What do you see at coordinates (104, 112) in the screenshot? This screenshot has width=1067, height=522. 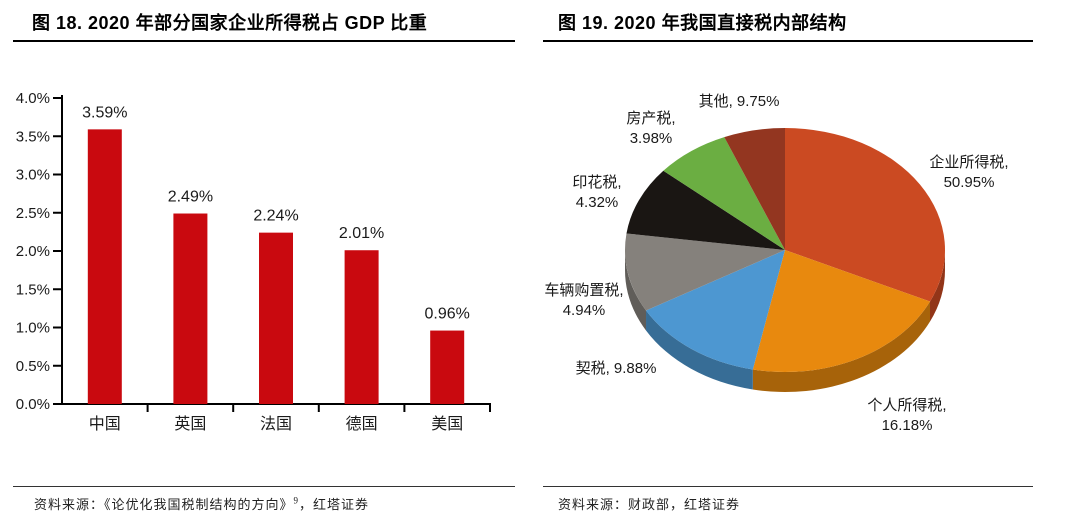 I see `bar-value-label: 3.59%` at bounding box center [104, 112].